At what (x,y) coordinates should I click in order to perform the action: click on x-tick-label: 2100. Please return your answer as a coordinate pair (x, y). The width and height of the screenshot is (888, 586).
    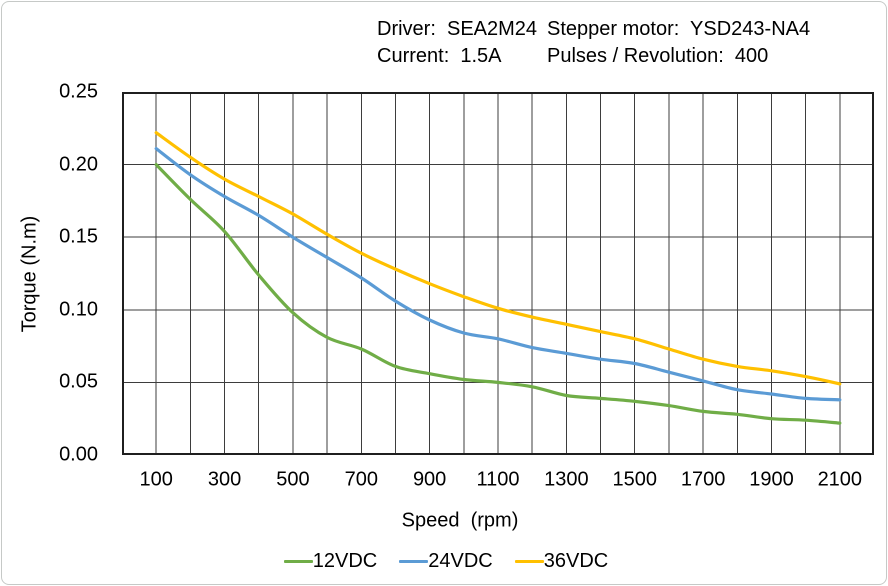
    Looking at the image, I should click on (840, 479).